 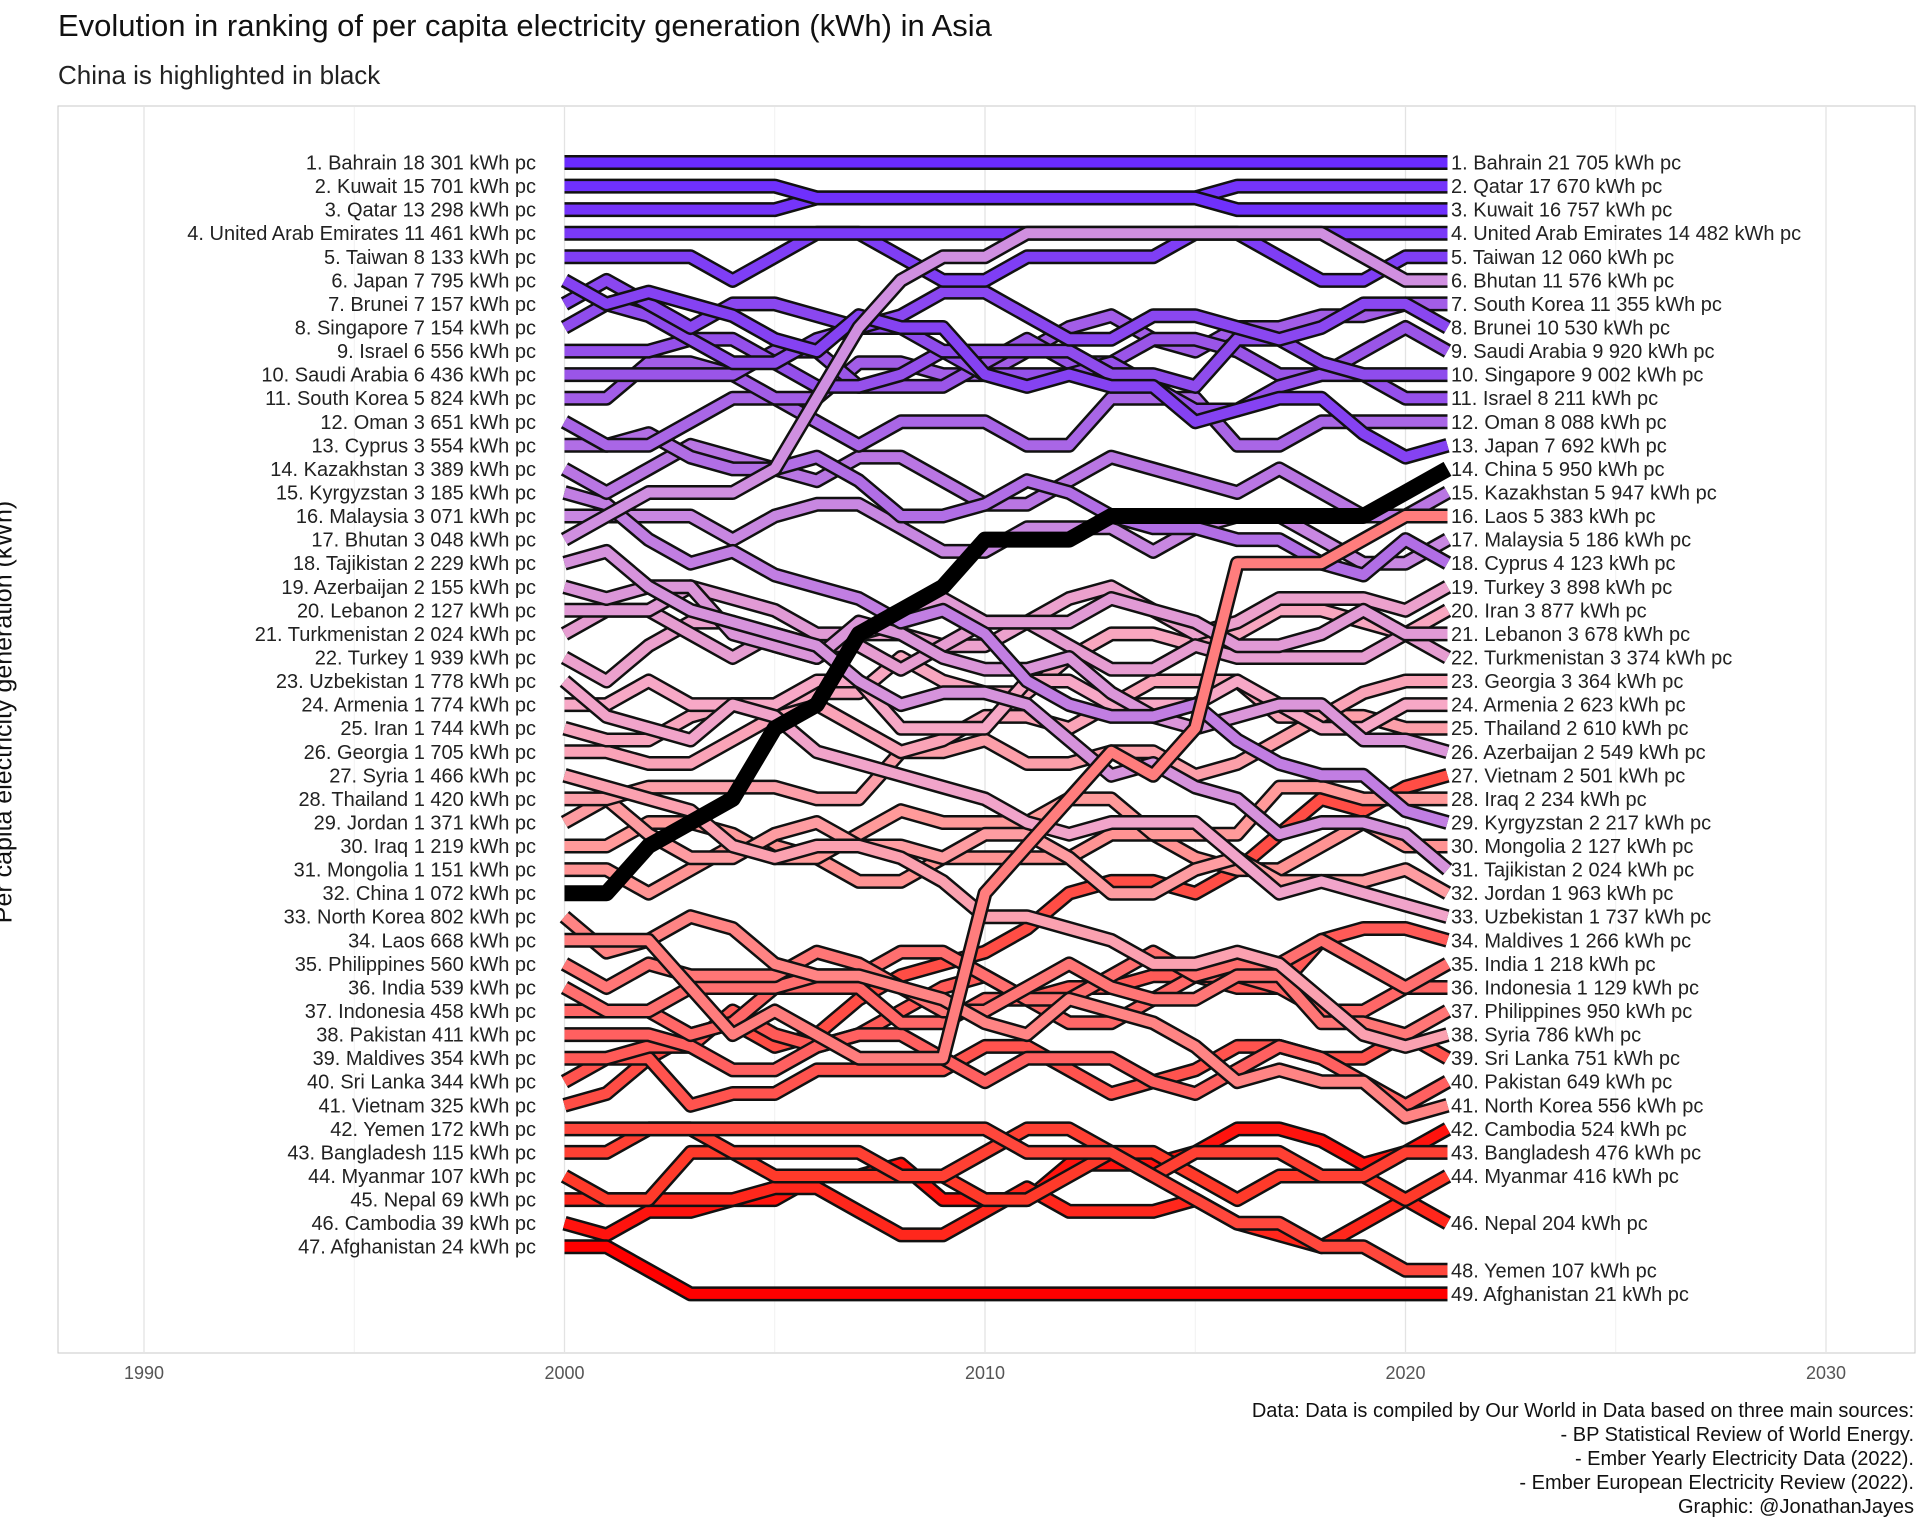 What do you see at coordinates (361, 234) in the screenshot?
I see `start-label: 4. United Arab Emirates 11 461 kWh pc` at bounding box center [361, 234].